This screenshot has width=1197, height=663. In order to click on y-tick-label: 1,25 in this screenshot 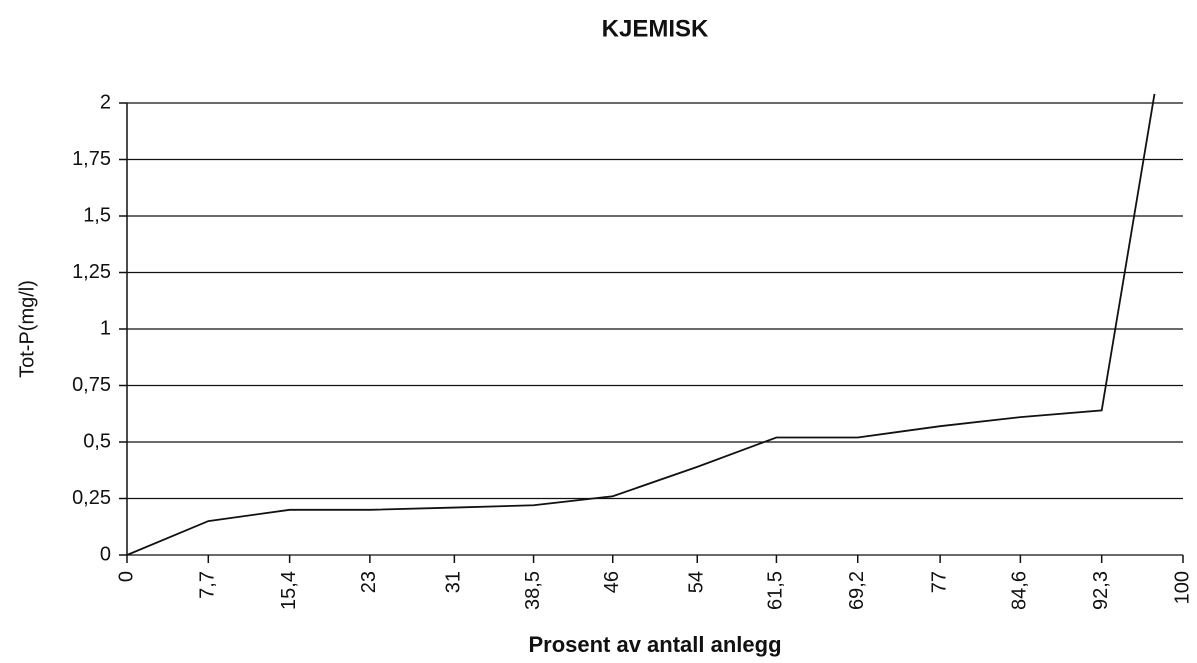, I will do `click(91, 272)`.